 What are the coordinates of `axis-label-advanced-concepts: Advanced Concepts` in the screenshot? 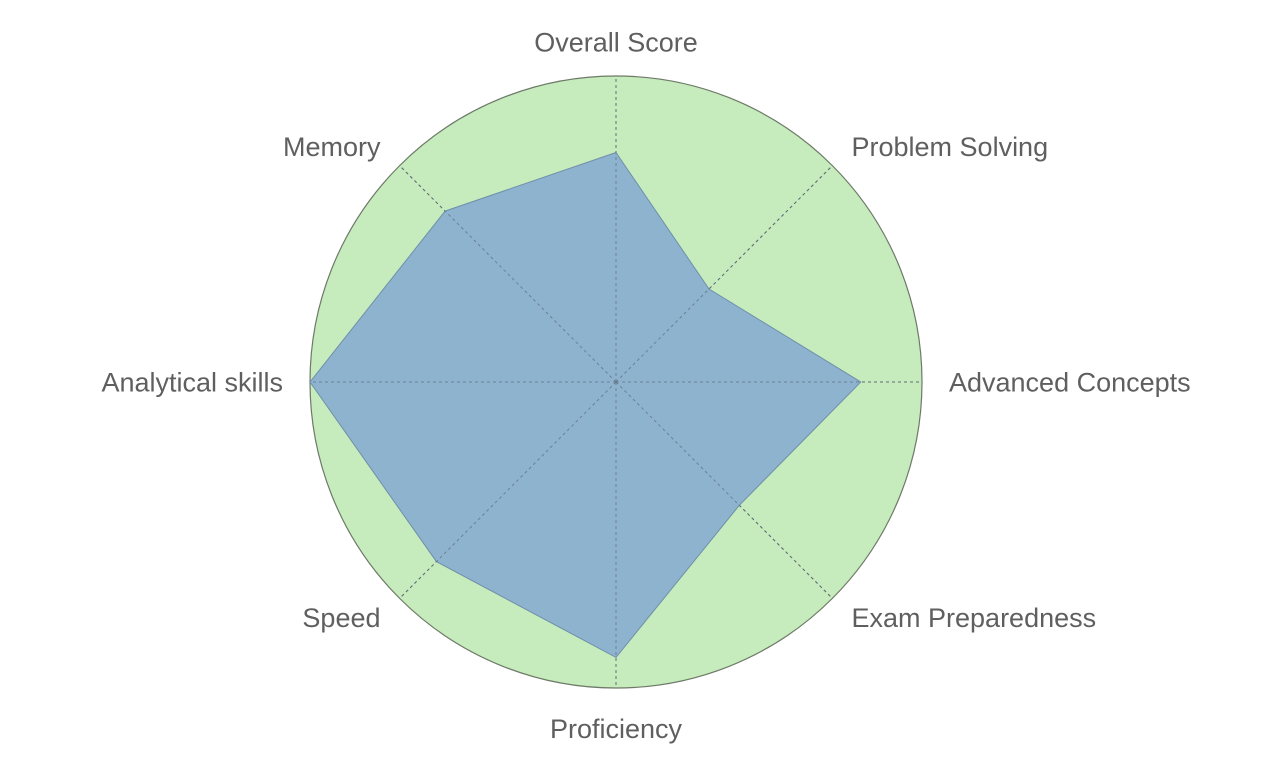 It's located at (1070, 382).